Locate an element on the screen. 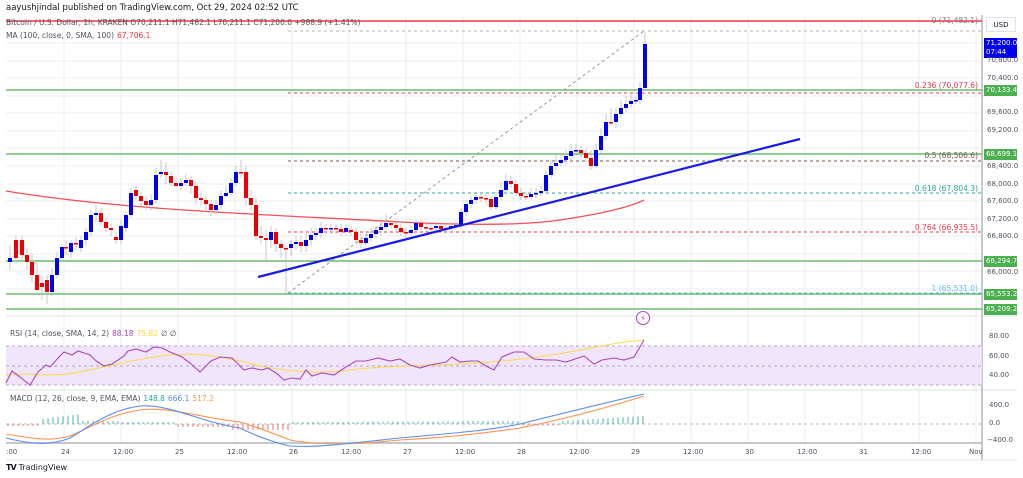  level-tag-68699: 68,699.1 is located at coordinates (1001, 154).